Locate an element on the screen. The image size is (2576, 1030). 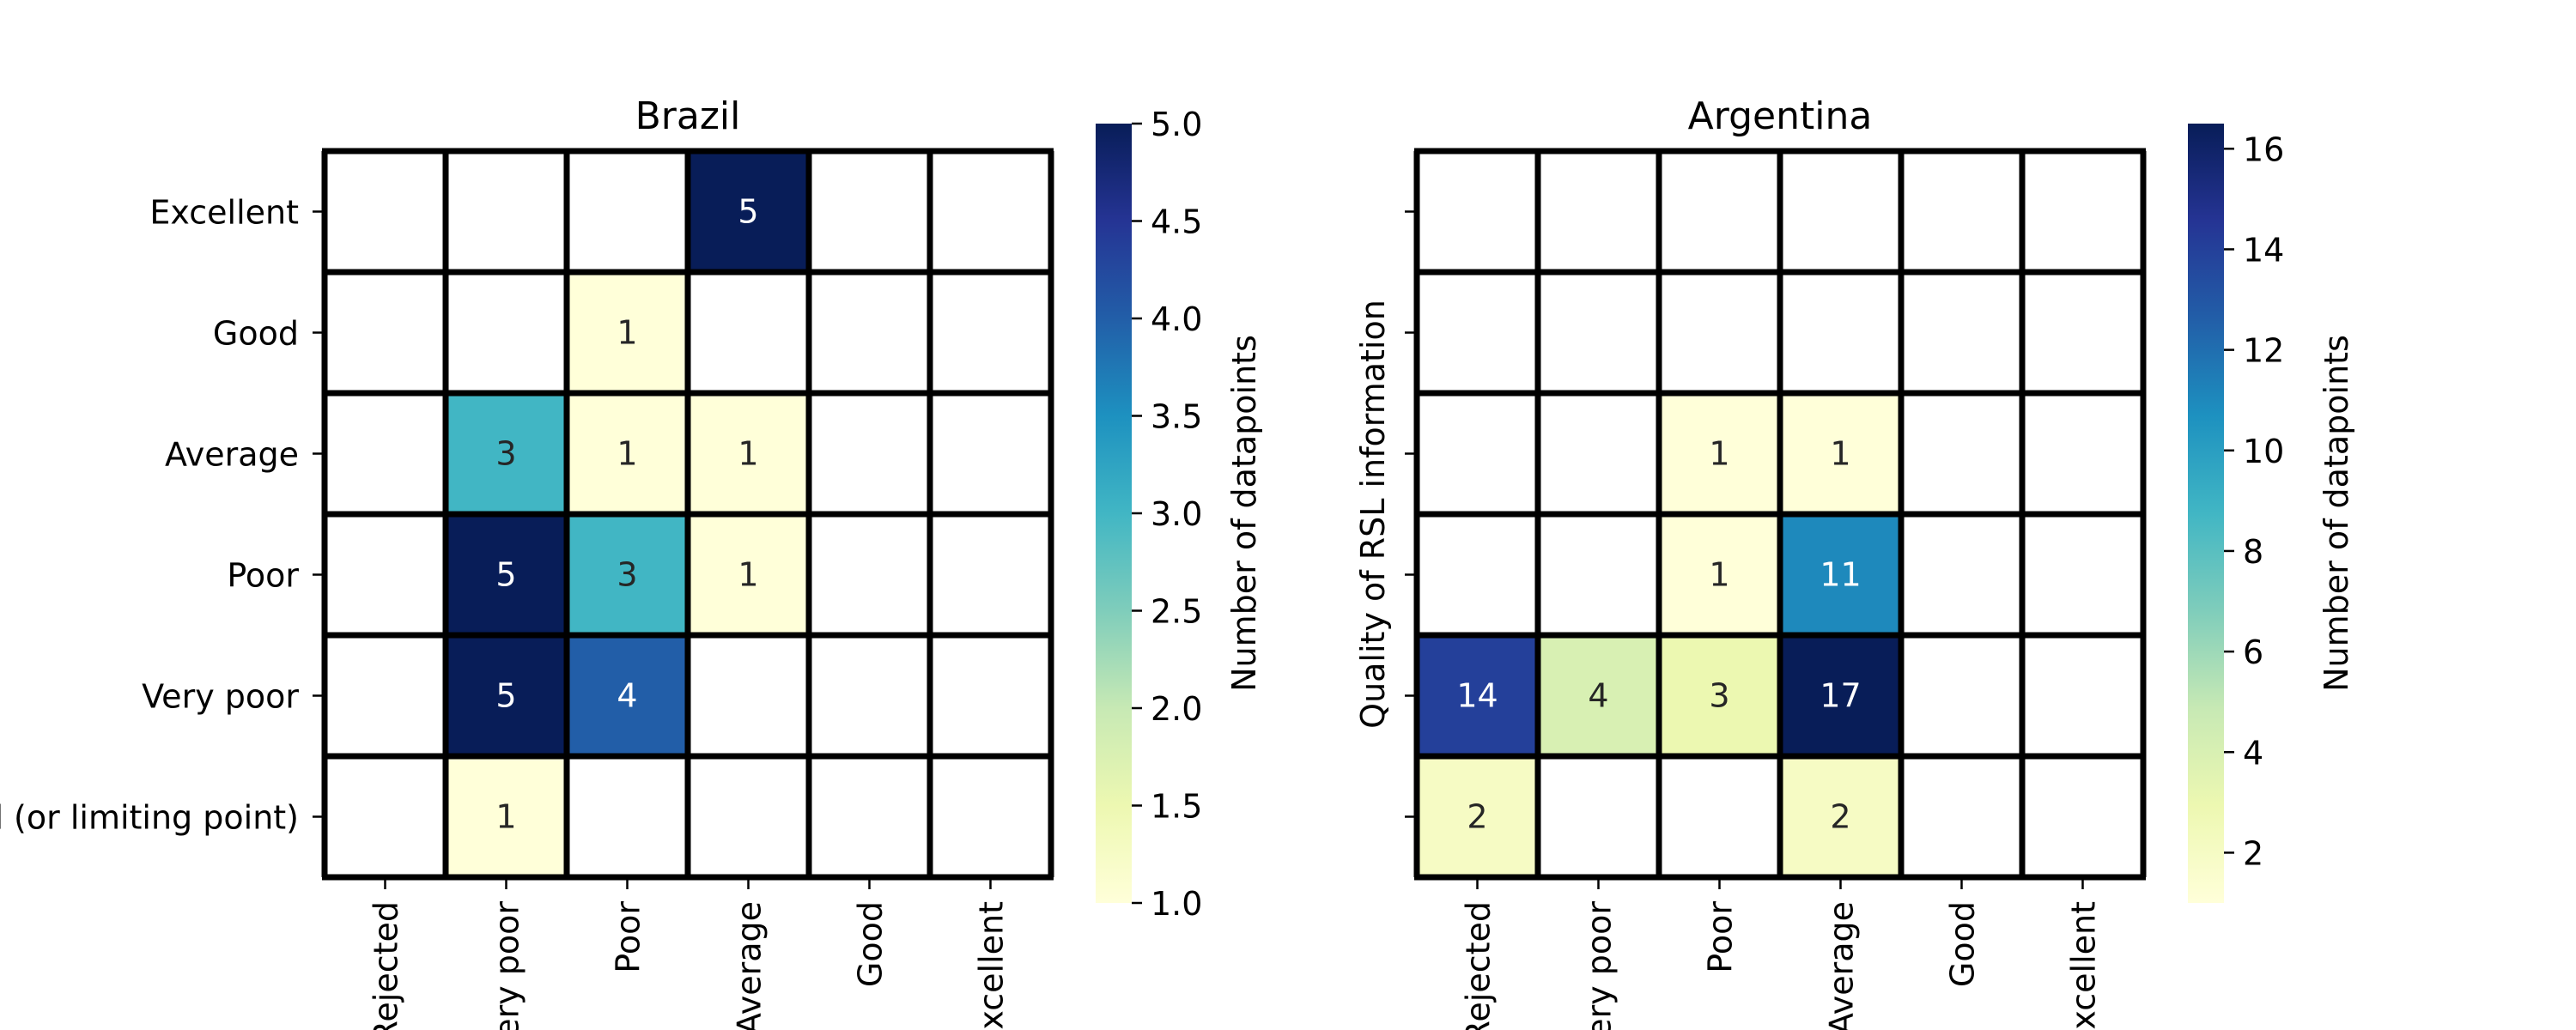
colorbar-tick-label: 3.0 is located at coordinates (1177, 514).